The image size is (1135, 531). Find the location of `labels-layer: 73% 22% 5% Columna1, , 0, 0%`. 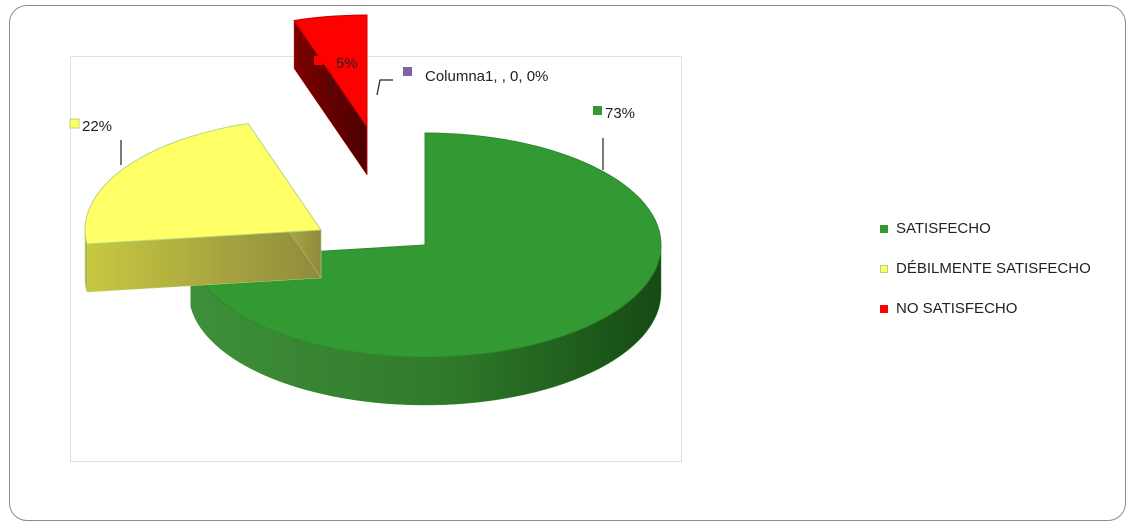

labels-layer: 73% 22% 5% Columna1, , 0, 0% is located at coordinates (352, 112).